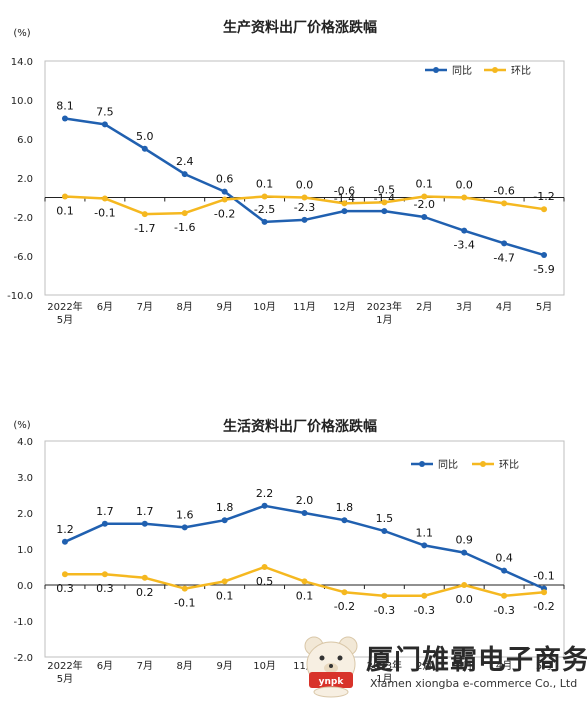  I want to click on x-tick-label: 7月, so click(145, 307).